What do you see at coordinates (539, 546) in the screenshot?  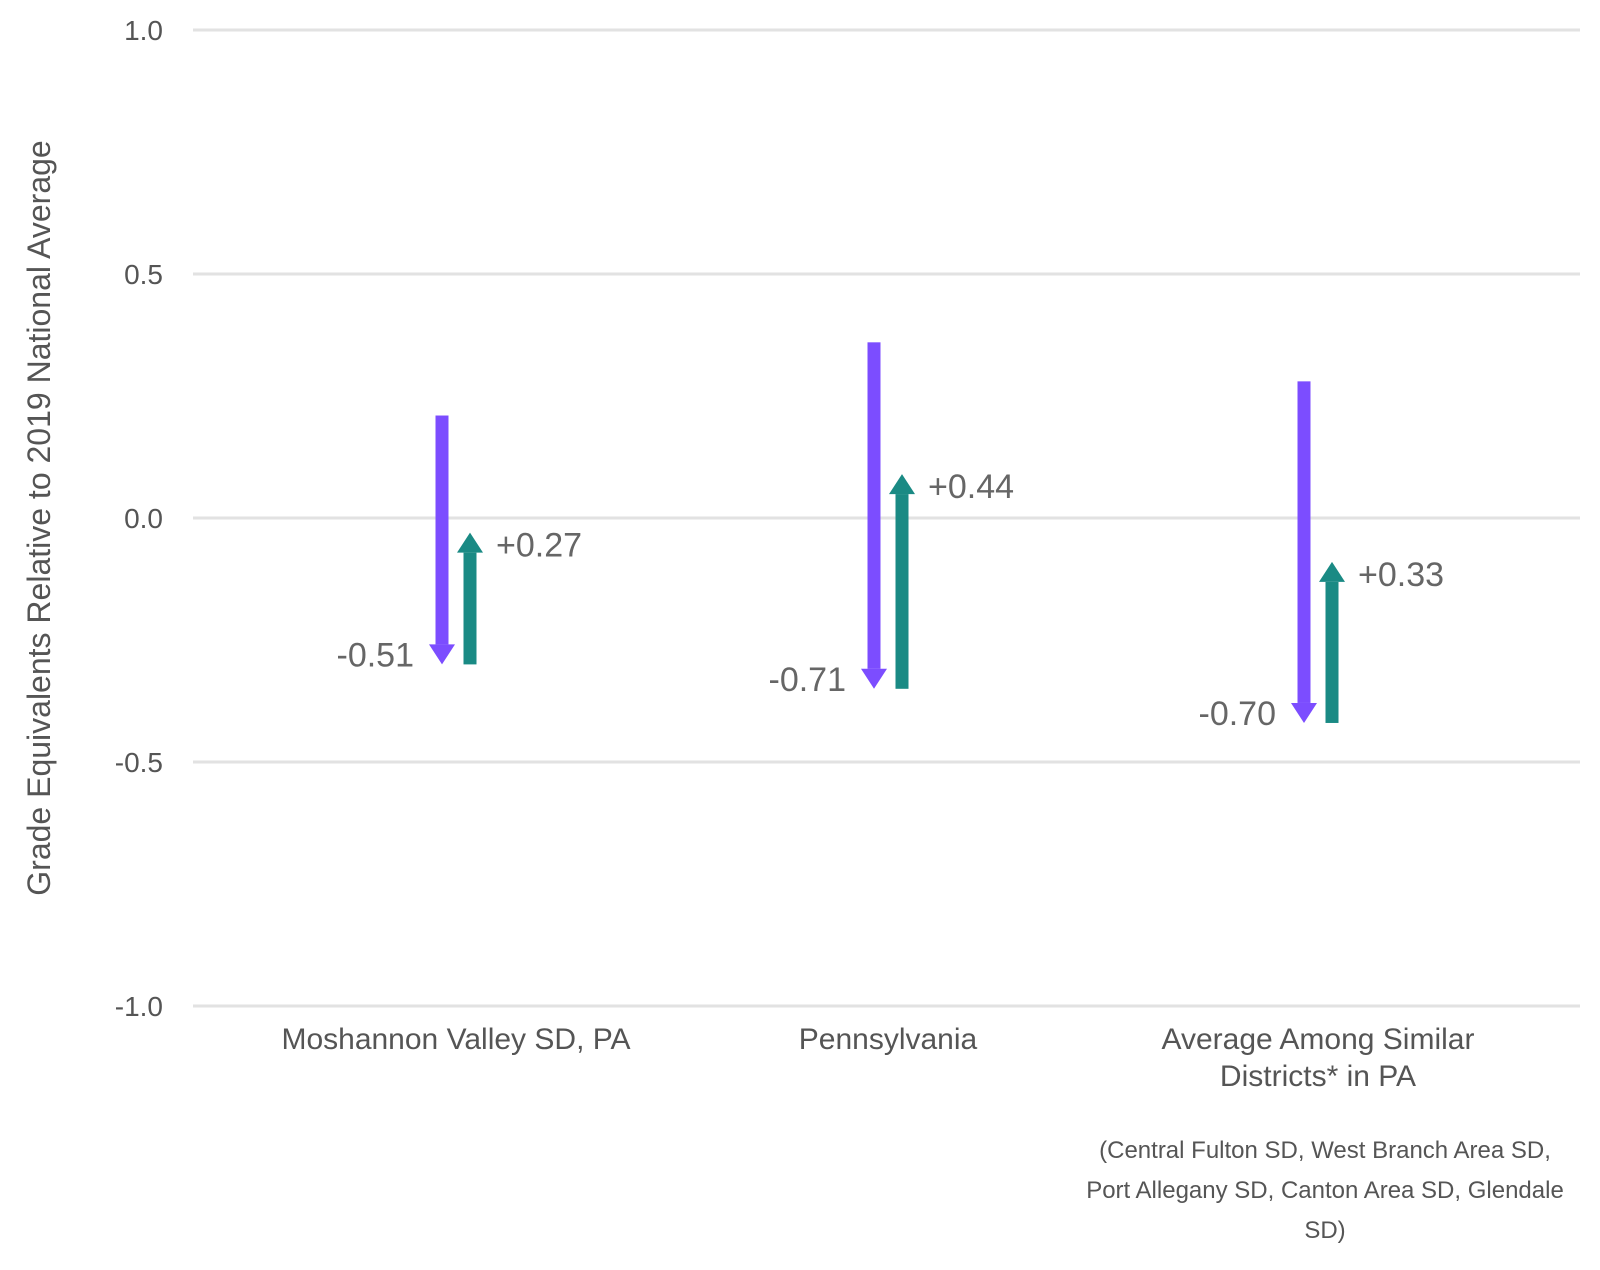 I see `gain-value-label: +0.27` at bounding box center [539, 546].